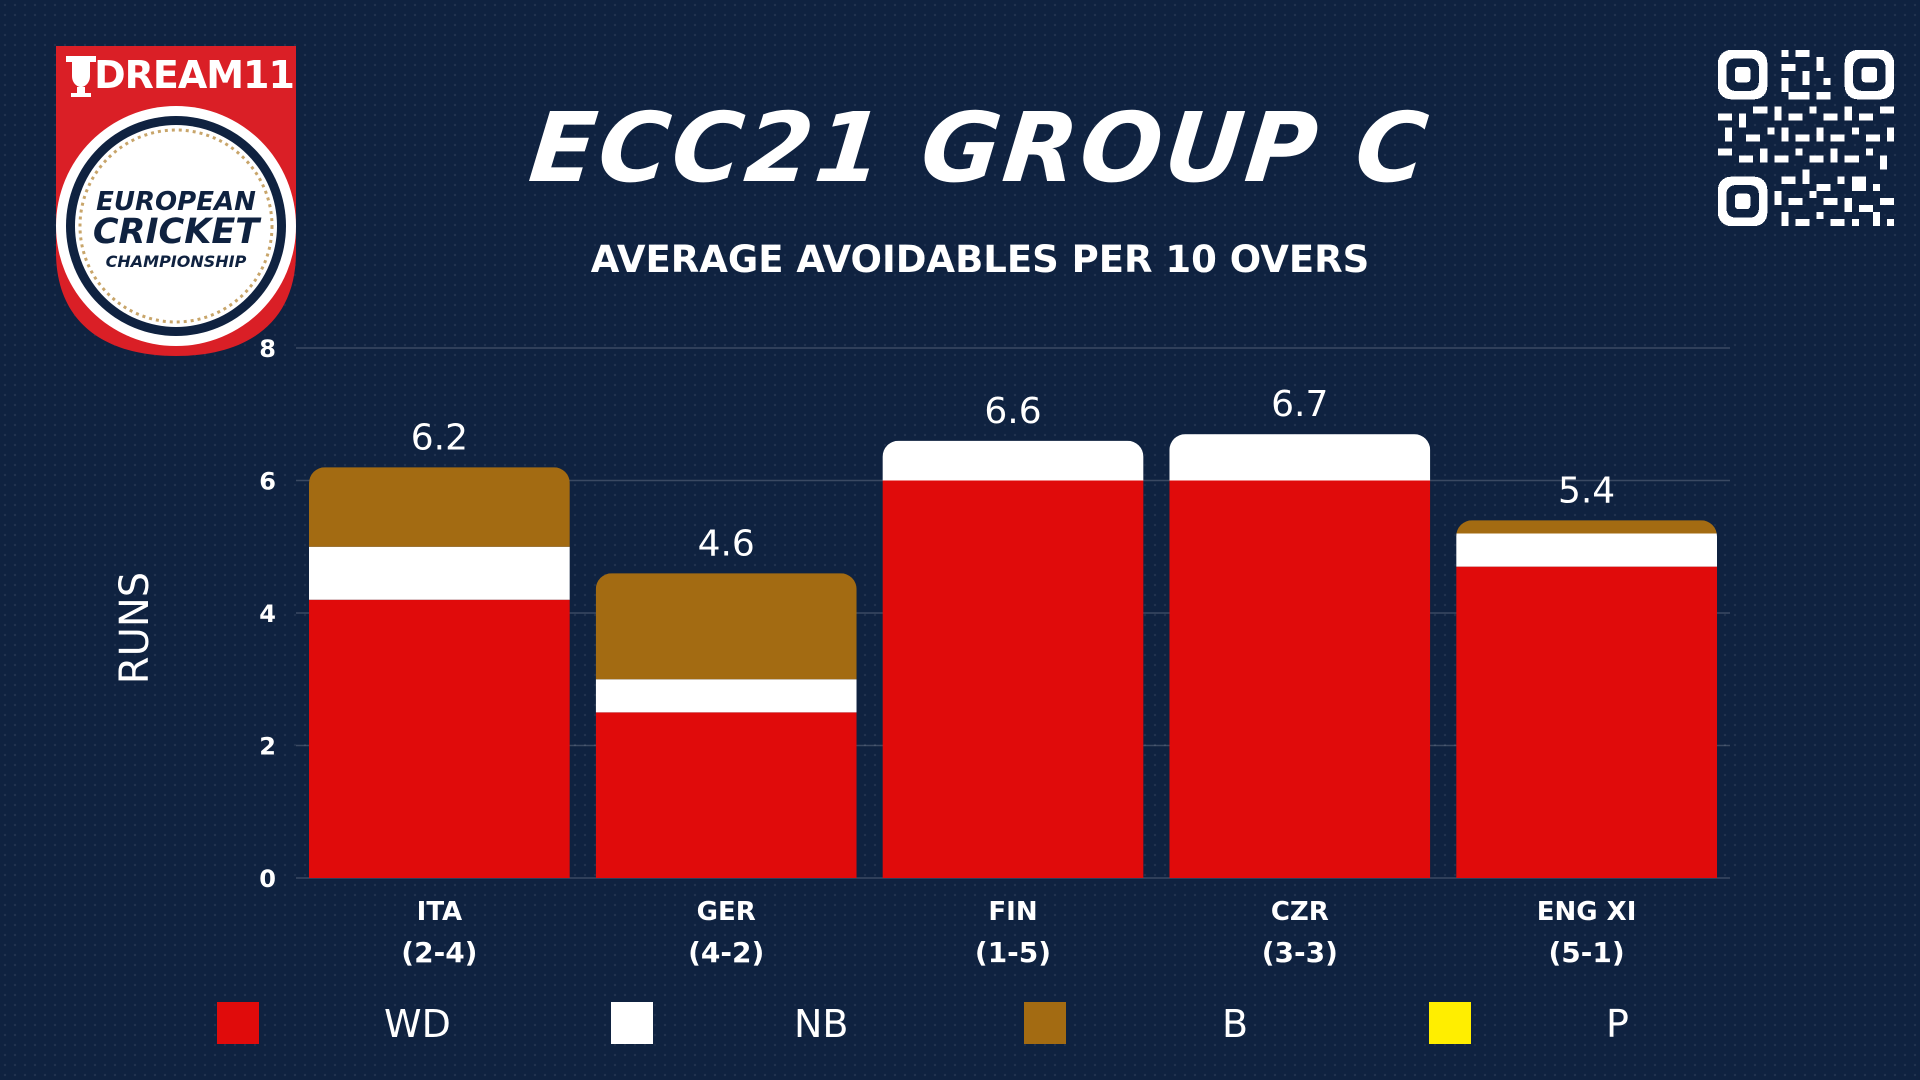 The image size is (1920, 1080). I want to click on y-tick-label: 0, so click(267, 879).